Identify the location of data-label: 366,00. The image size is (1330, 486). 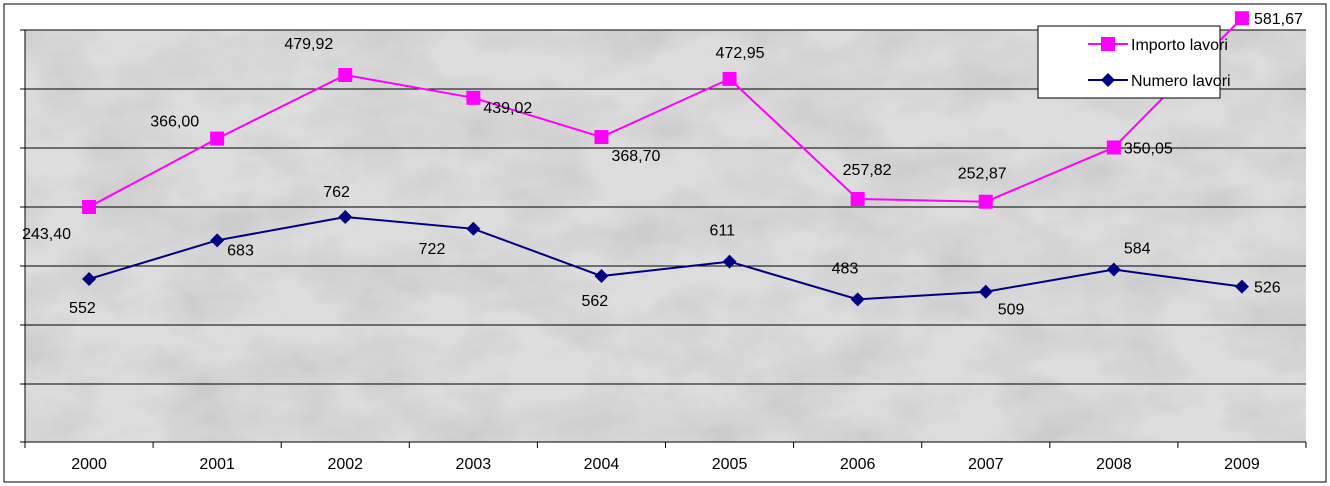
(174, 122).